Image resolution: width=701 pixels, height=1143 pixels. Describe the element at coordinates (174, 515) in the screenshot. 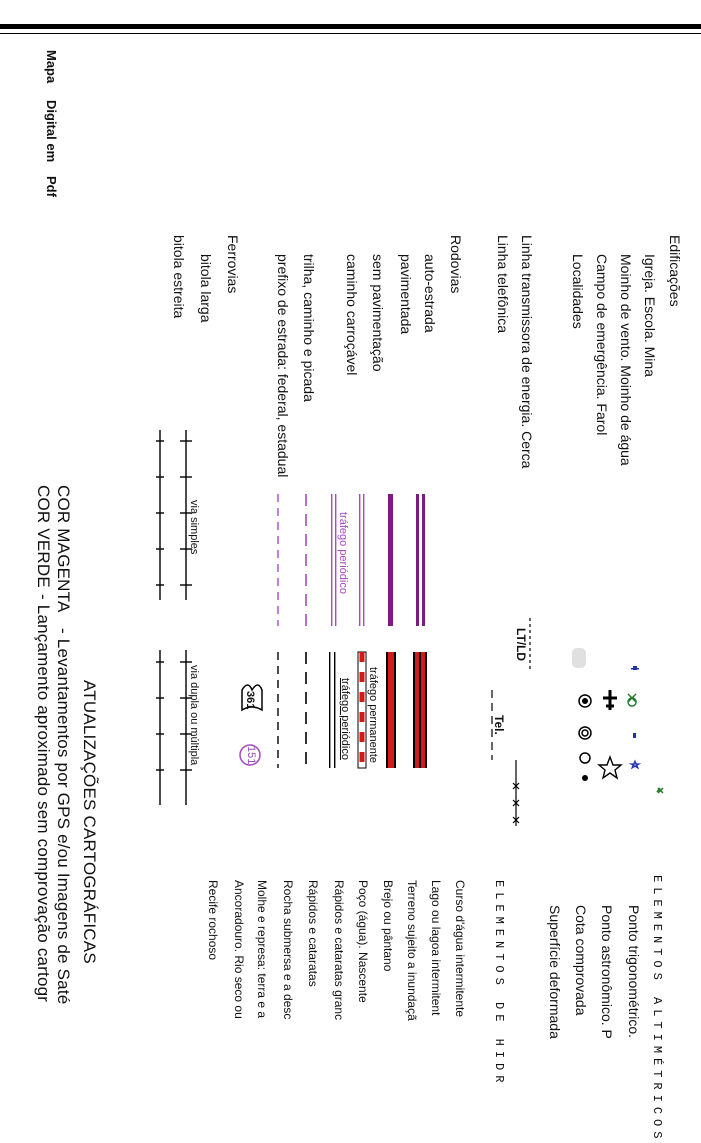

I see `railway-simple-symbols` at that location.